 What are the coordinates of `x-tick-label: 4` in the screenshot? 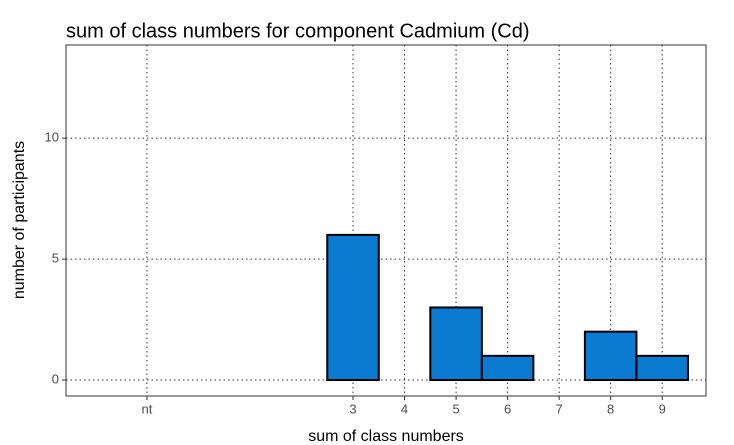 It's located at (404, 408).